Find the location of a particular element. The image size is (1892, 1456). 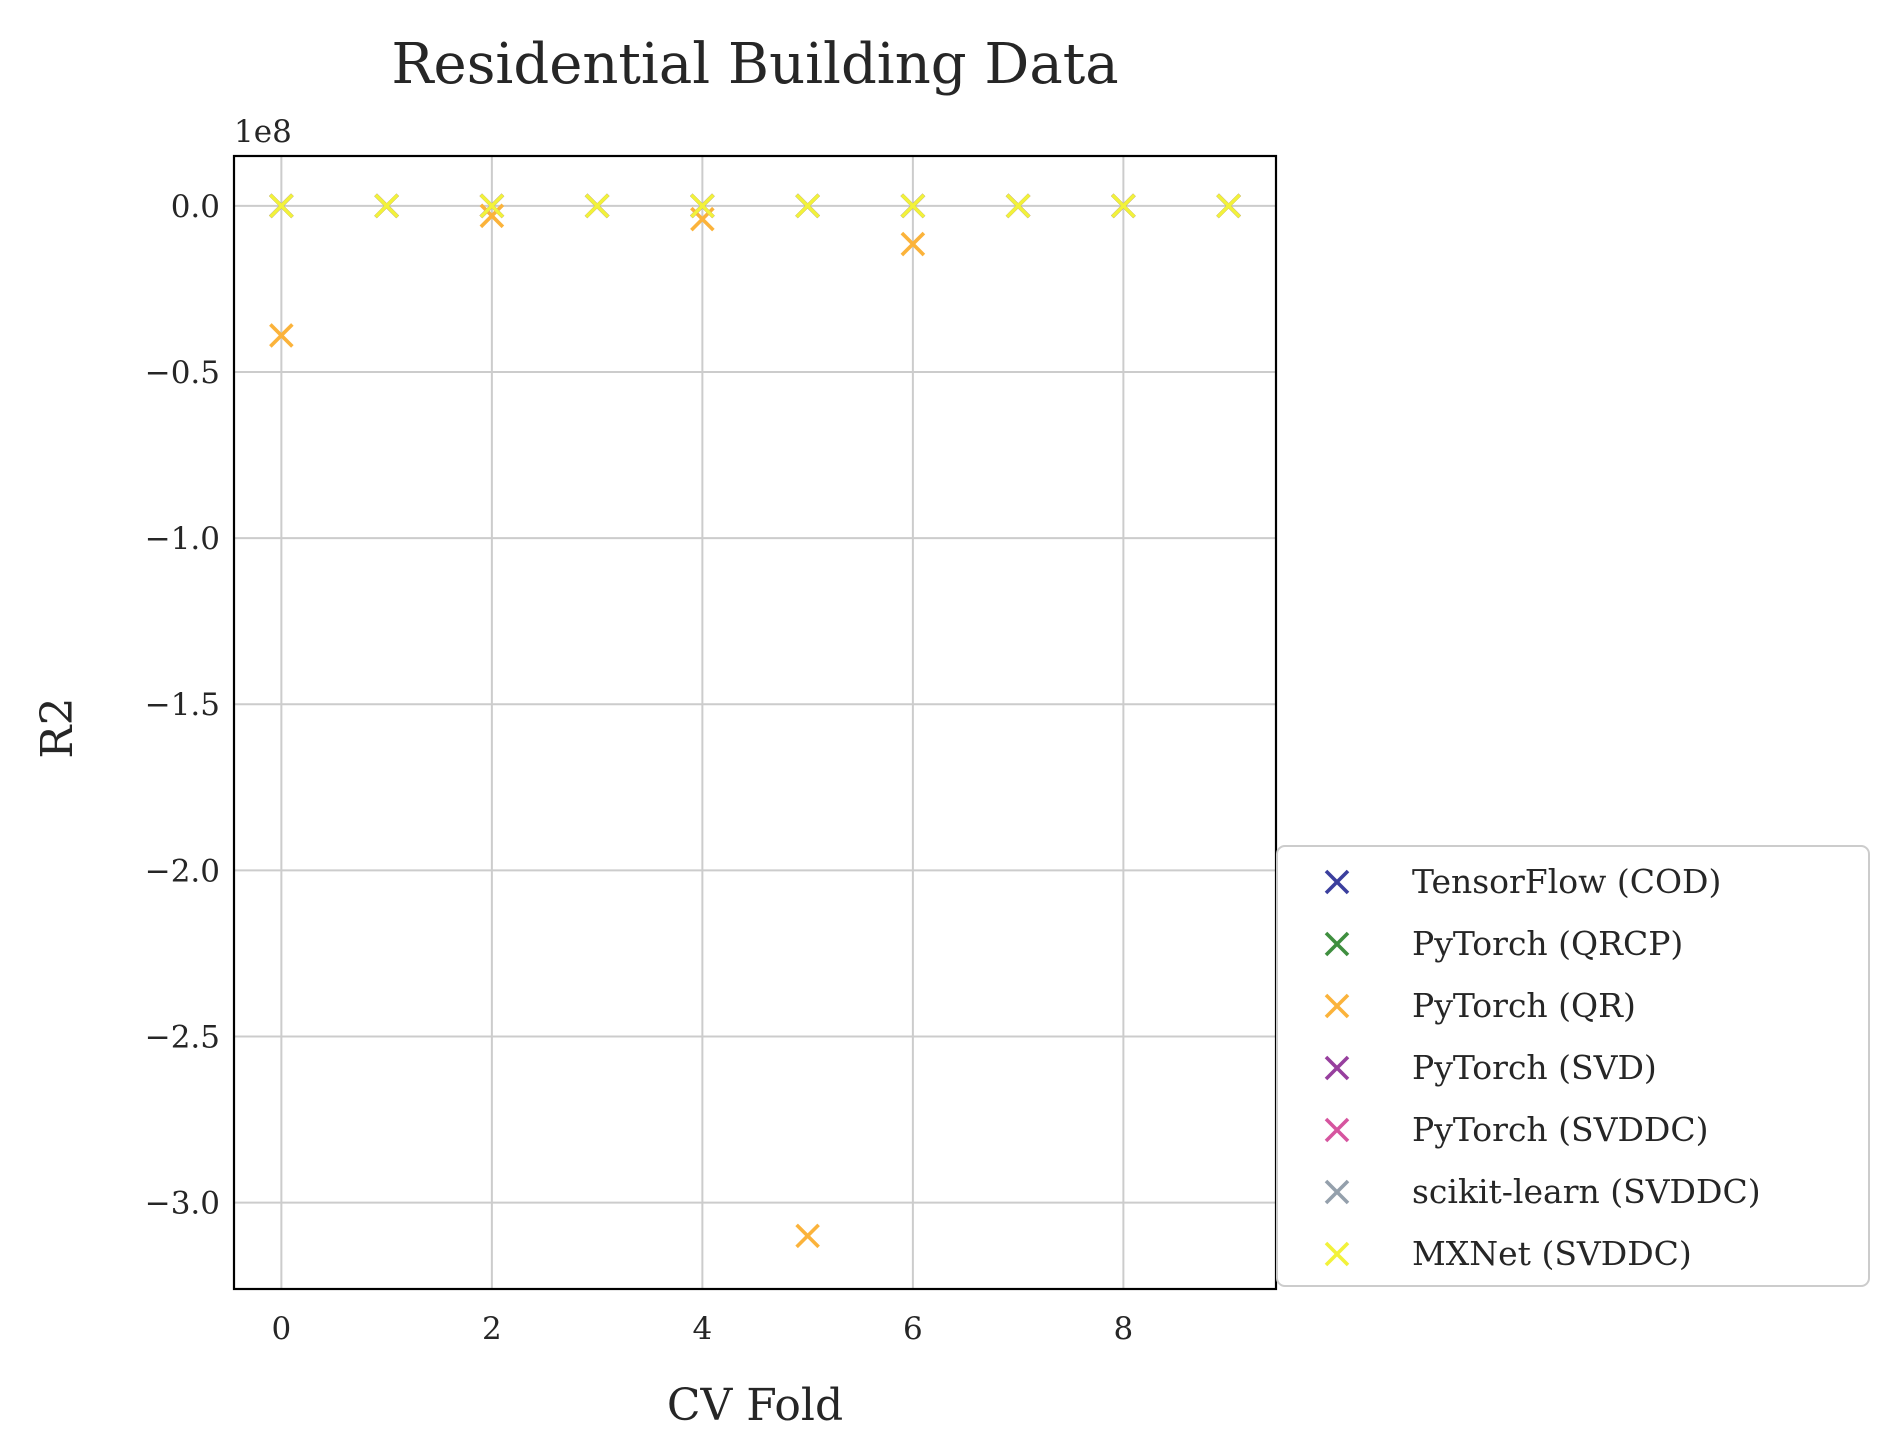

y-tick-label: −0.5 is located at coordinates (182, 373).